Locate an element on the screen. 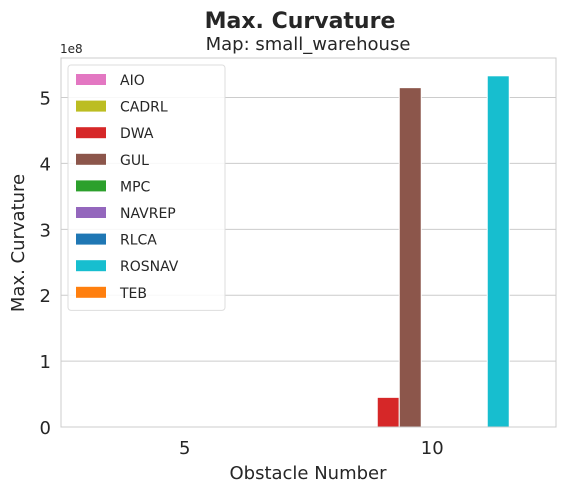 This screenshot has width=565, height=492. y-tick-label: 0 is located at coordinates (45, 428).